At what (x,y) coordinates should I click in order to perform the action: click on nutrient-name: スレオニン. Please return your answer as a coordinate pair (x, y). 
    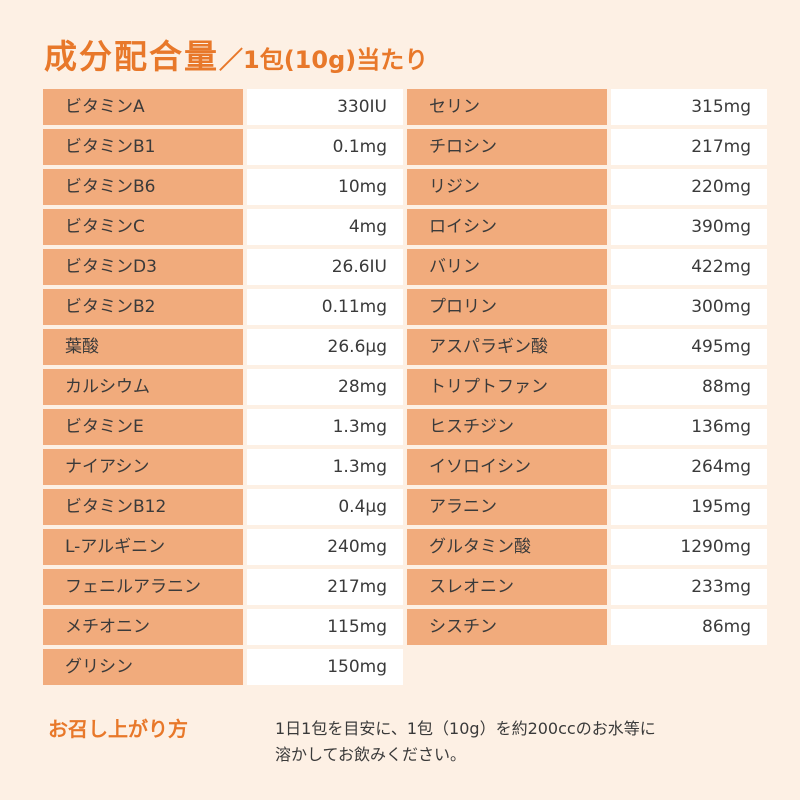
    Looking at the image, I should click on (507, 587).